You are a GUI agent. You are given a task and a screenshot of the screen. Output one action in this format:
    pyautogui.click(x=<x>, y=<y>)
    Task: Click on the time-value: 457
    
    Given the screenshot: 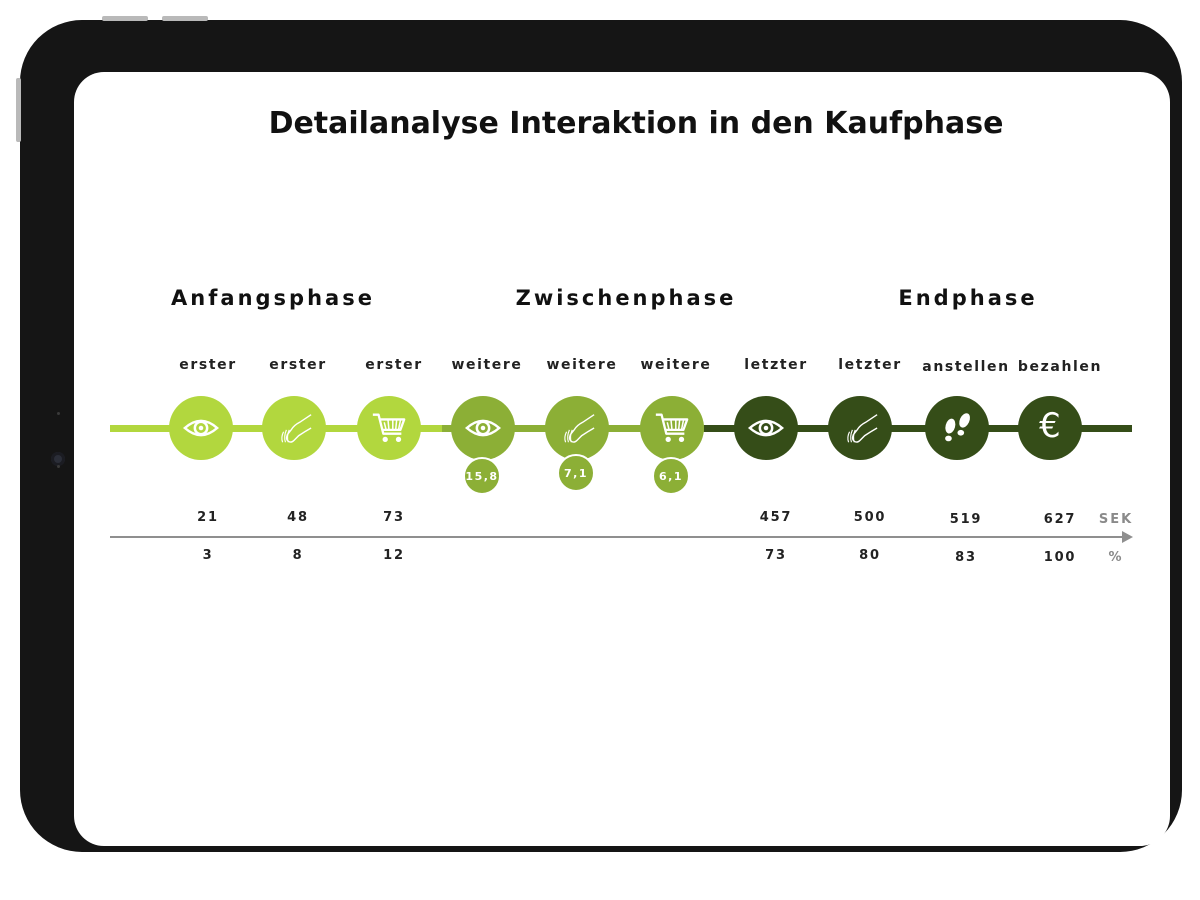 What is the action you would take?
    pyautogui.click(x=776, y=517)
    